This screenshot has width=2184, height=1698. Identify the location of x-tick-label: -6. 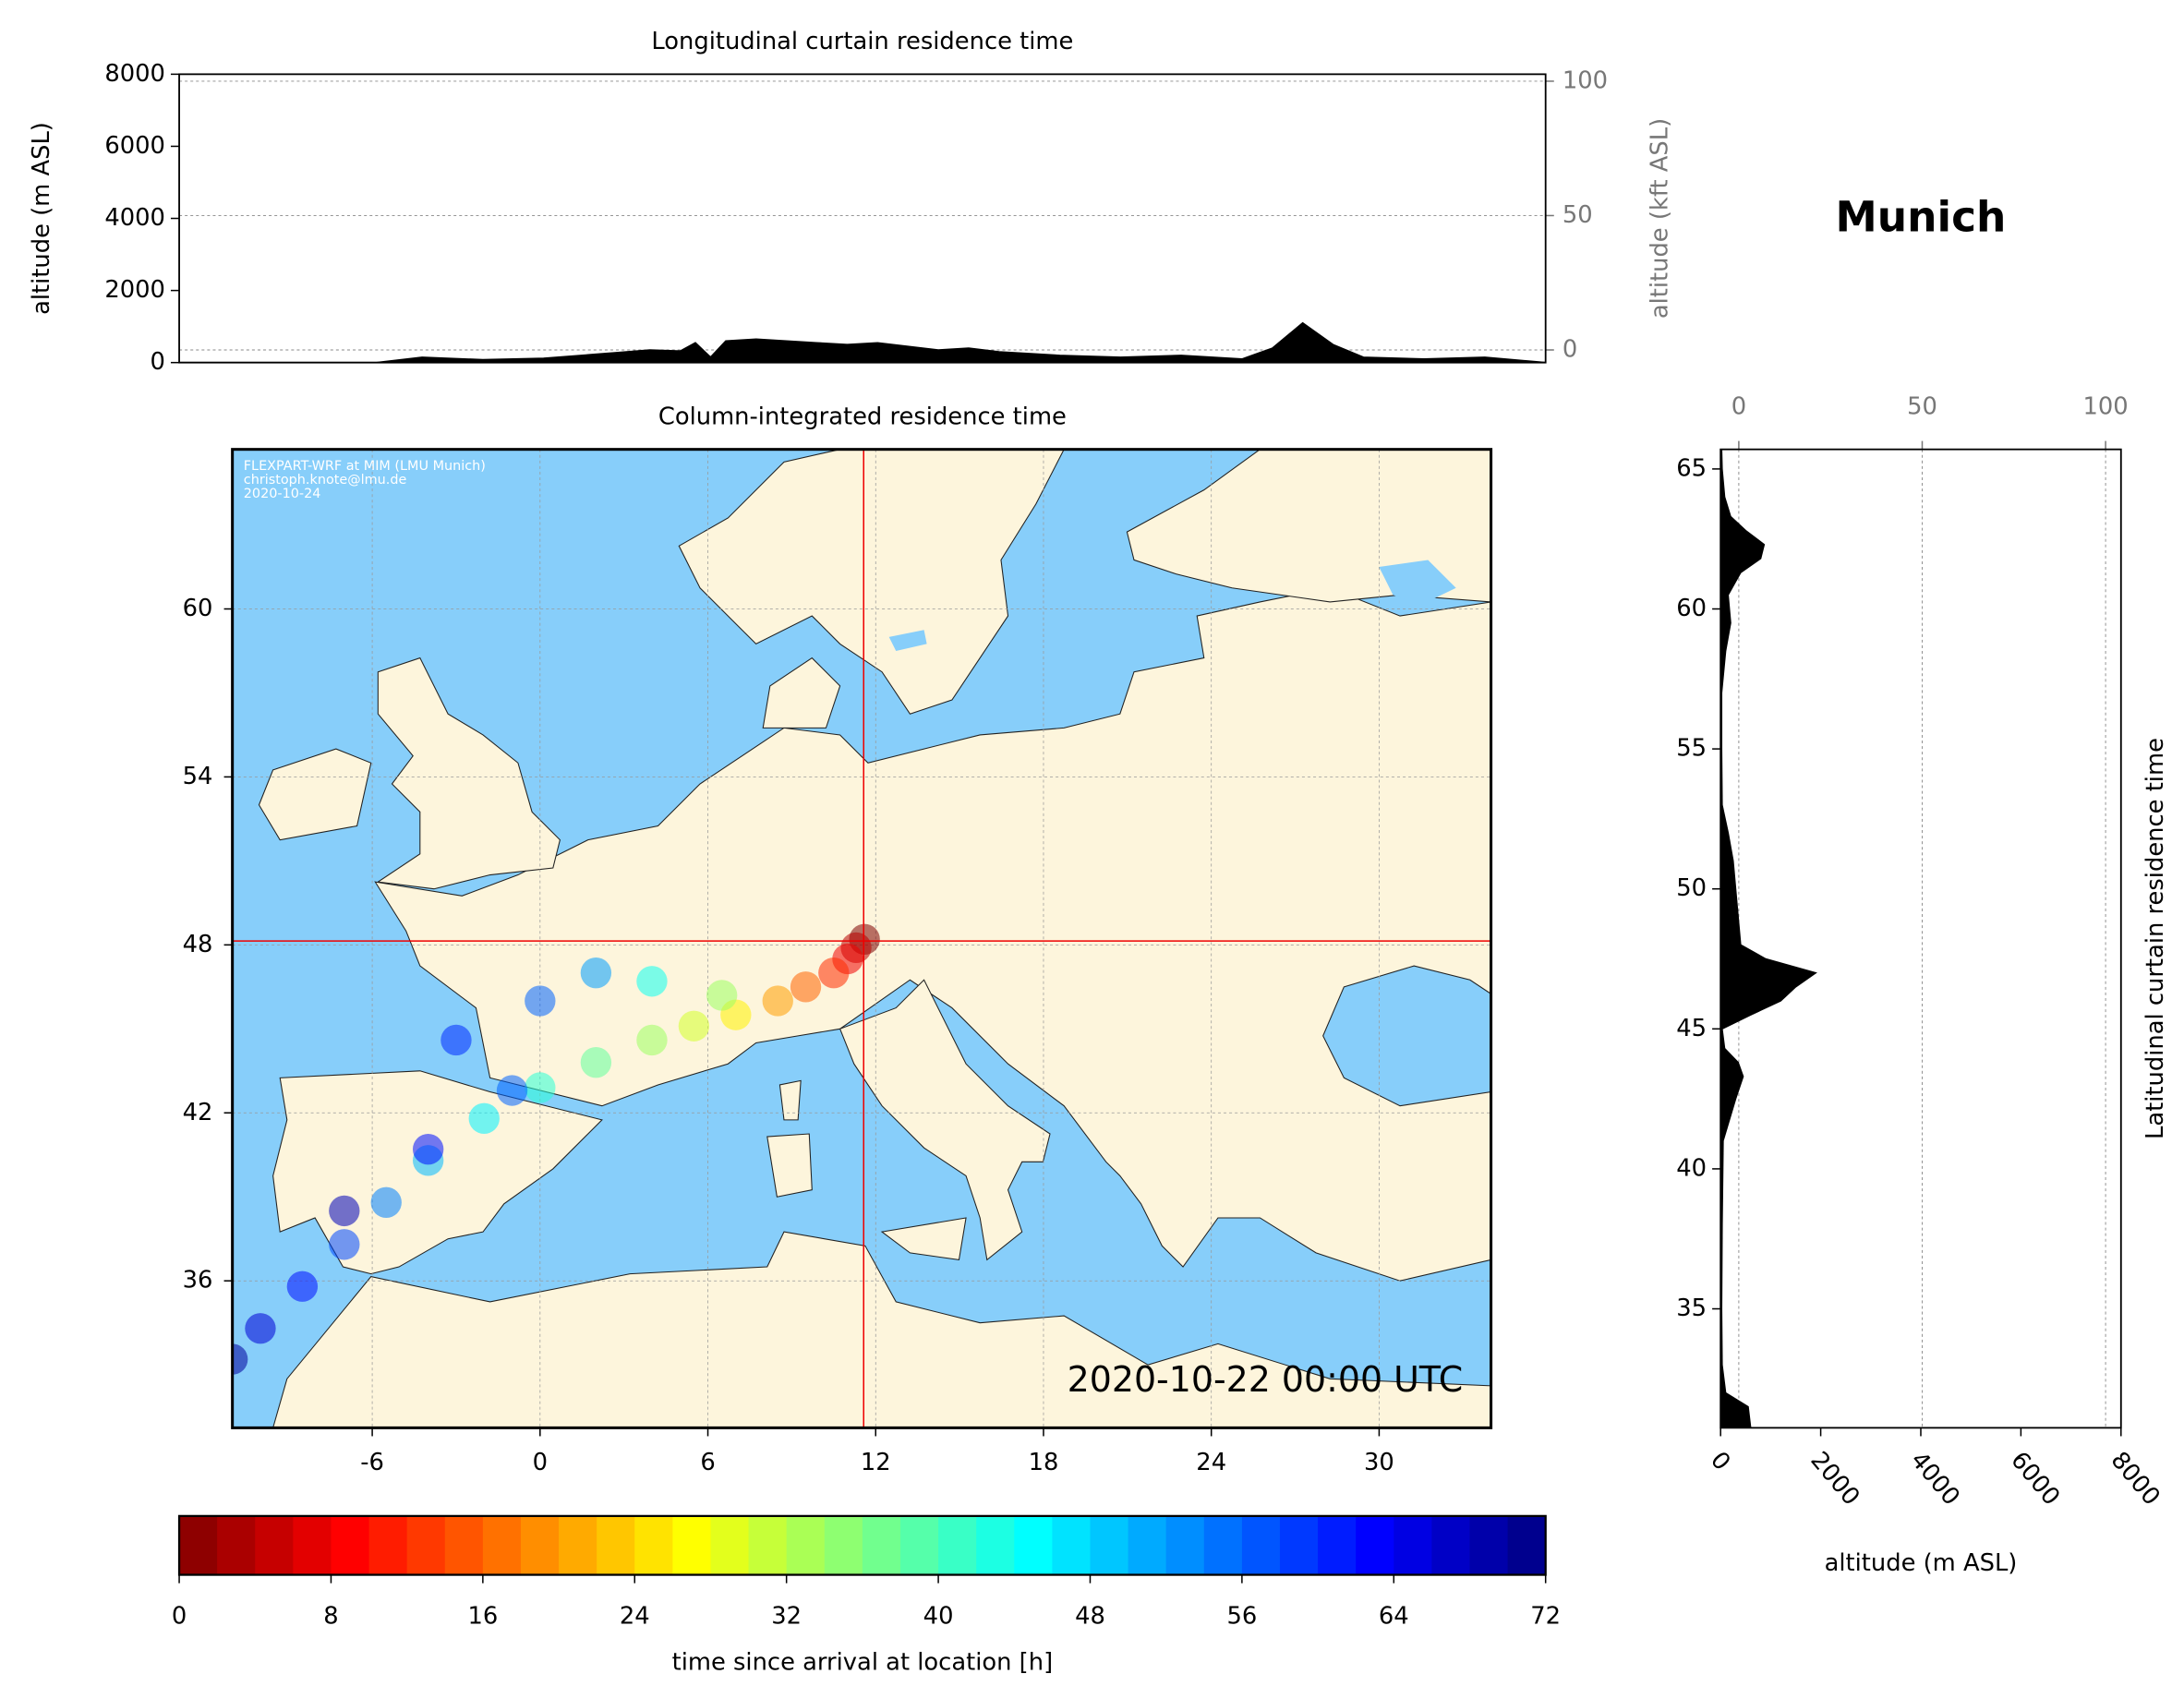
(372, 1462).